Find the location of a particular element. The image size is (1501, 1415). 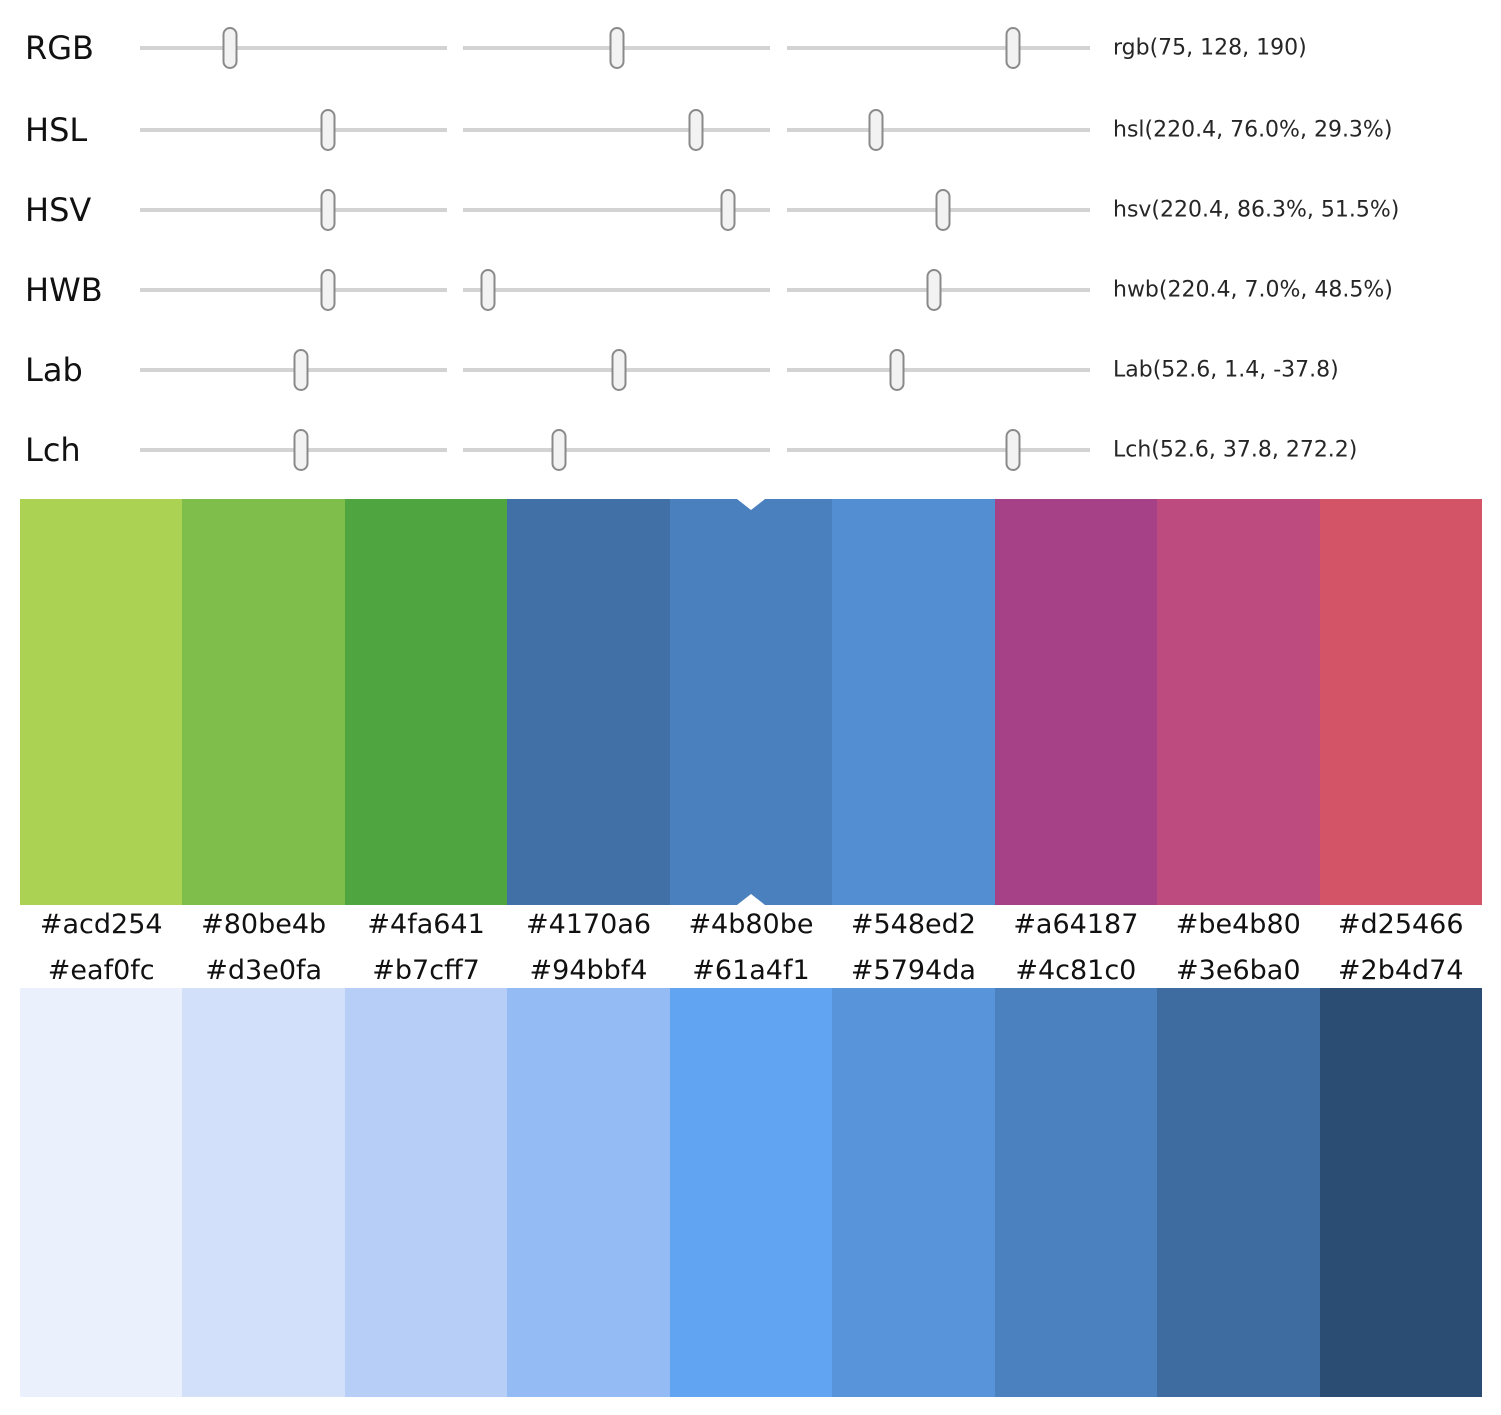

hex-label: #d25466 is located at coordinates (1400, 924).